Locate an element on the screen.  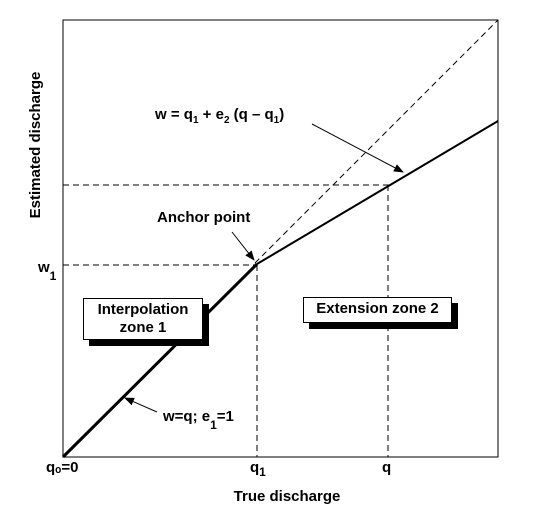
x-axis-label: True discharge is located at coordinates (287, 496).